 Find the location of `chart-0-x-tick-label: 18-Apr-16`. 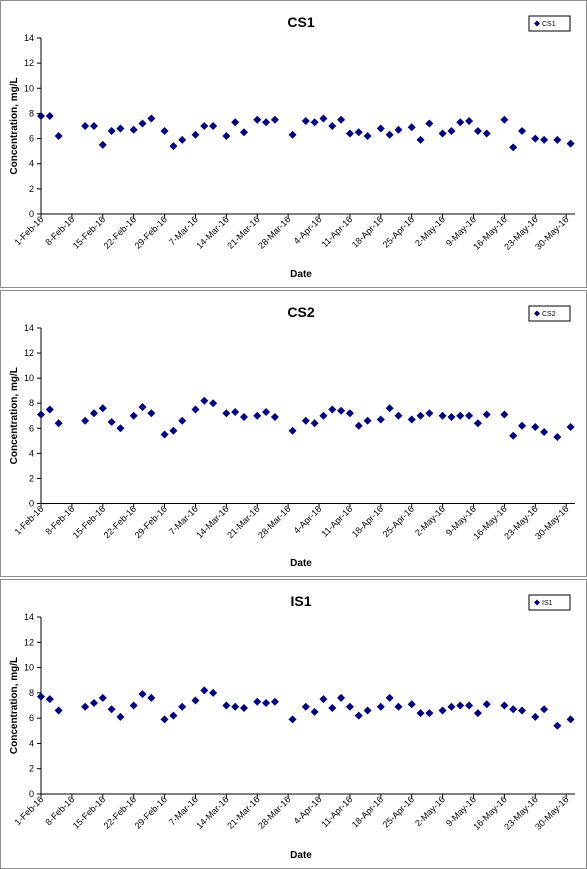

chart-0-x-tick-label: 18-Apr-16 is located at coordinates (367, 231).